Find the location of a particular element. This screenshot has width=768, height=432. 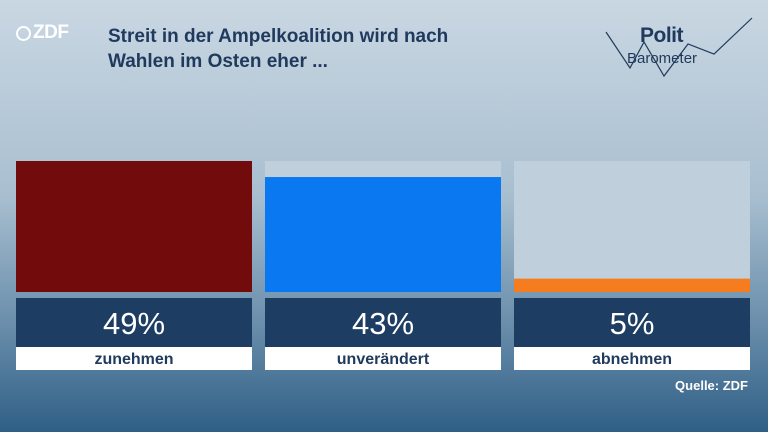

category-label: zunehmen is located at coordinates (133, 359).